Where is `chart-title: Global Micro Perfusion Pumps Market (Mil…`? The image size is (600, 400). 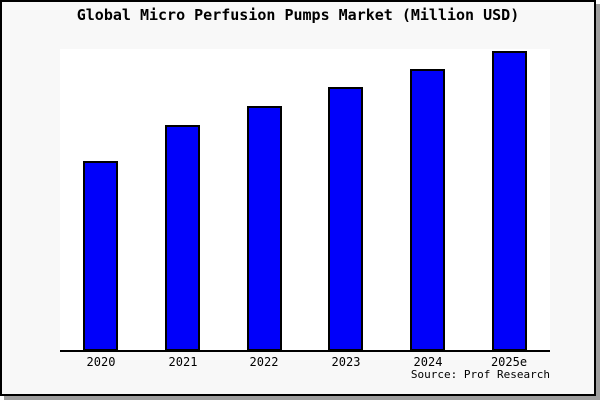 chart-title: Global Micro Perfusion Pumps Market (Mil… is located at coordinates (298, 15).